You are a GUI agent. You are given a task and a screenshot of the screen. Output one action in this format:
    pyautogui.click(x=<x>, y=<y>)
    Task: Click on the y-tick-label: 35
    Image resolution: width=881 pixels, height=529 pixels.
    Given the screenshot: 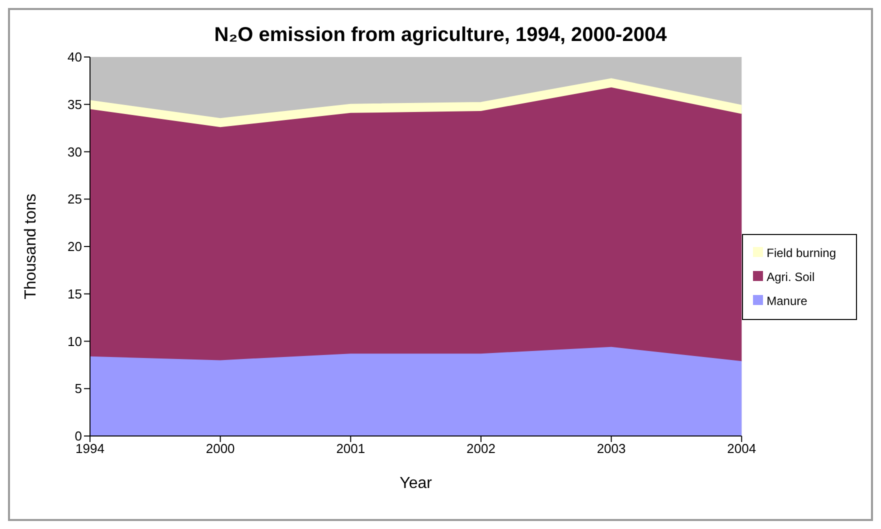 What is the action you would take?
    pyautogui.click(x=75, y=104)
    